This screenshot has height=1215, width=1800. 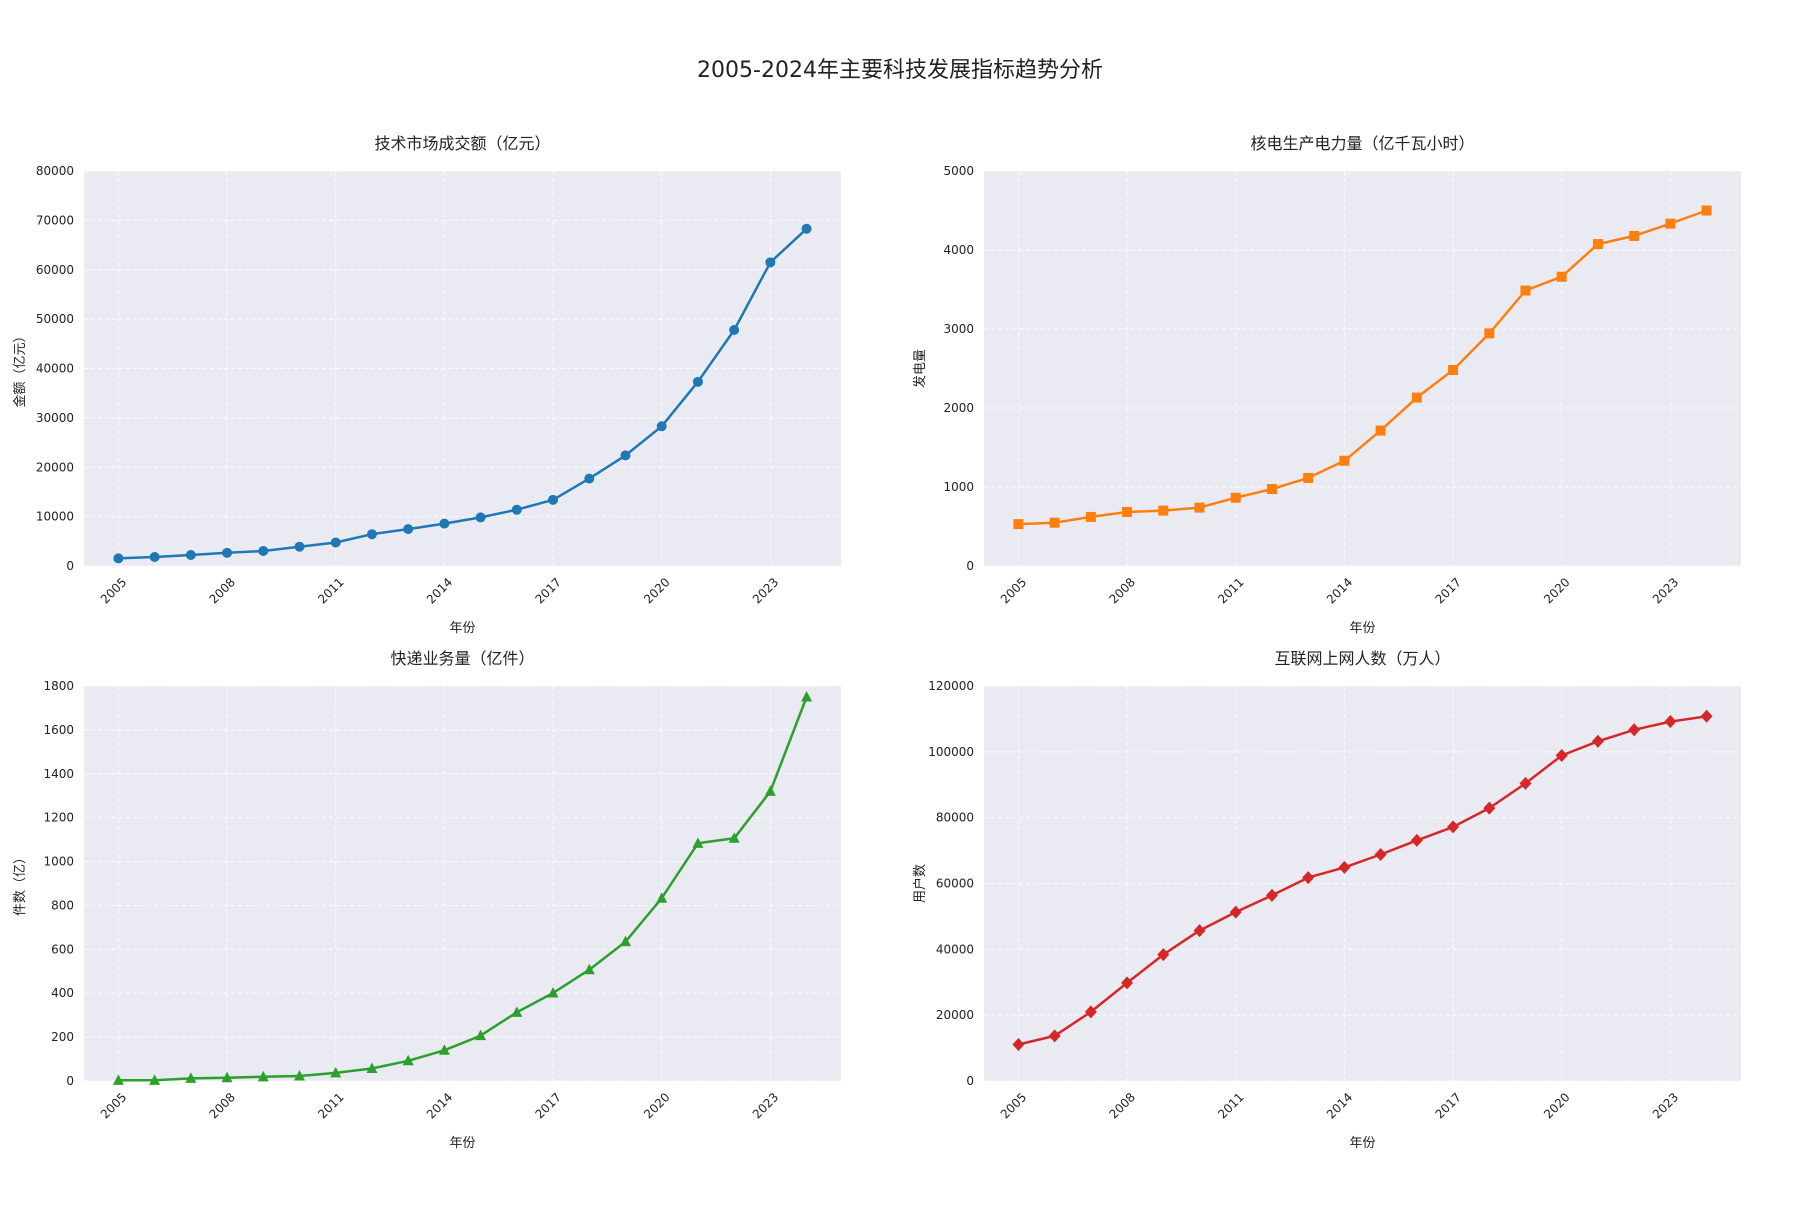 I want to click on y-tick-label: 400, so click(x=62, y=993).